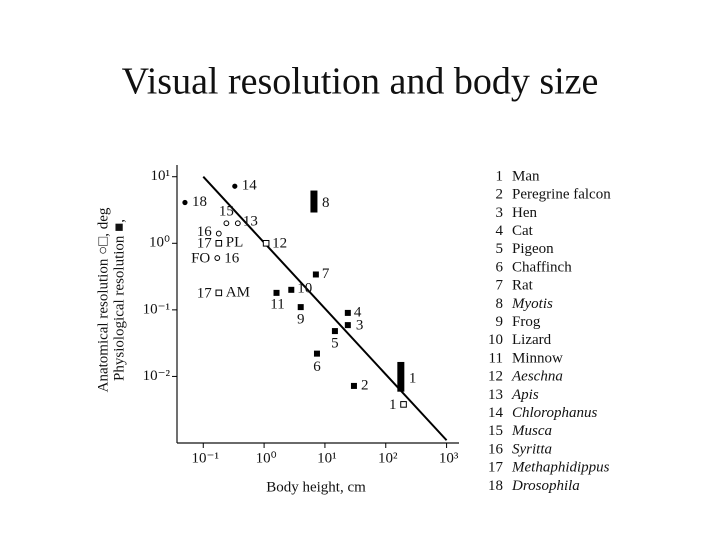 The image size is (720, 540). I want to click on point-label: 13, so click(250, 222).